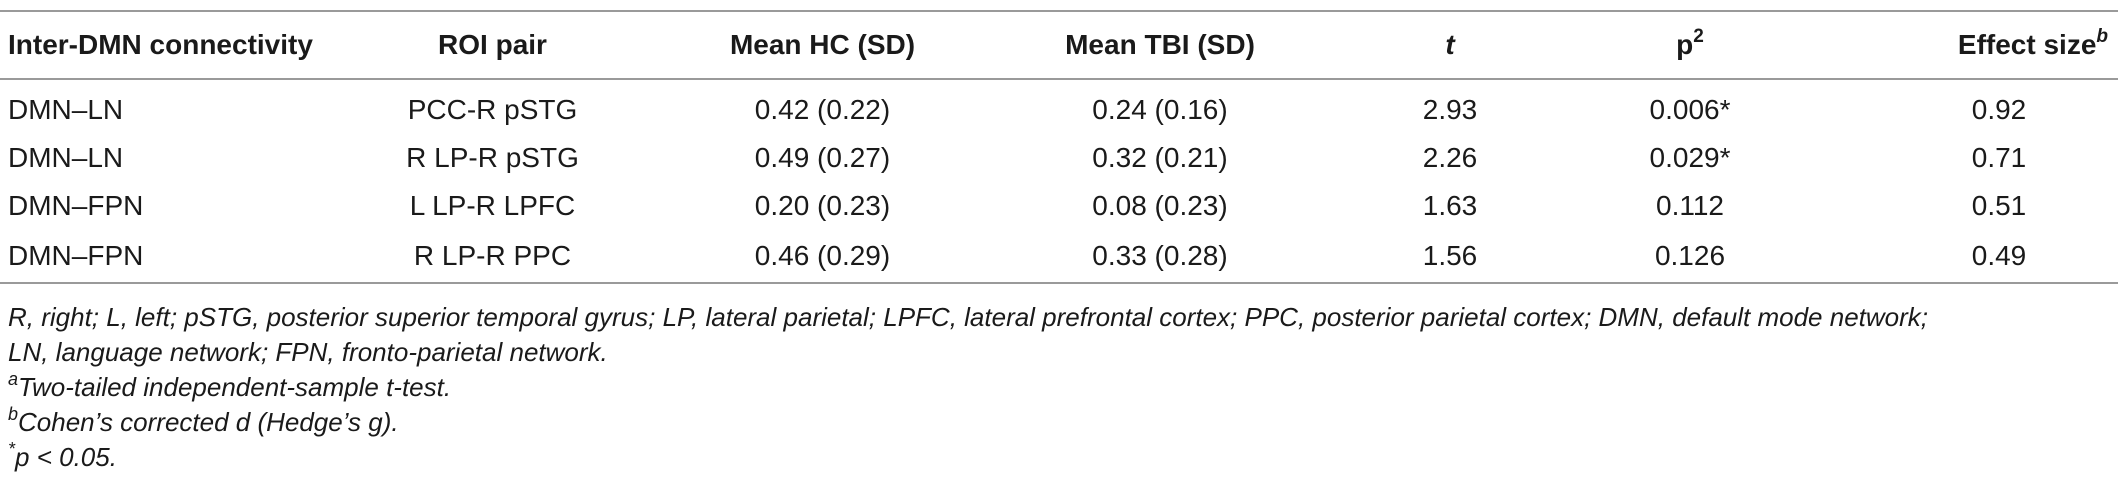 Image resolution: width=2118 pixels, height=488 pixels. What do you see at coordinates (1964, 257) in the screenshot?
I see `cell-effect-size: 0.49` at bounding box center [1964, 257].